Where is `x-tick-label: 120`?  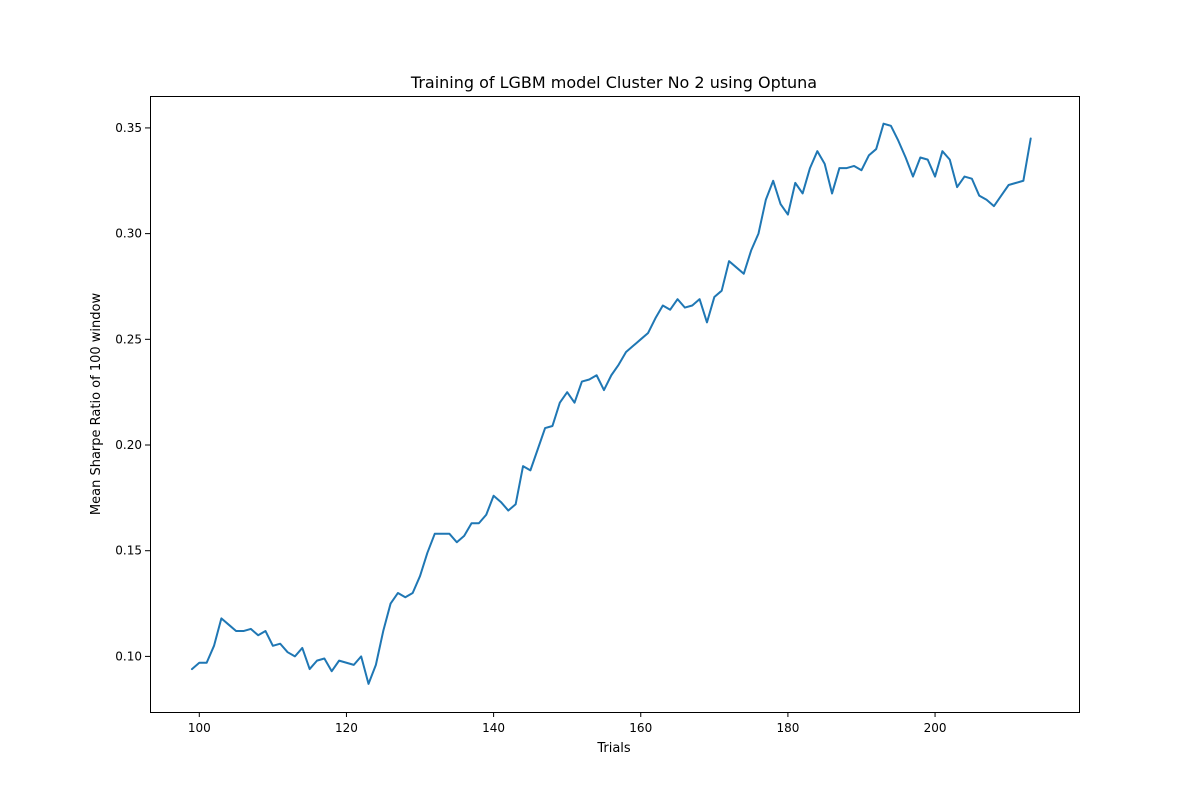 x-tick-label: 120 is located at coordinates (346, 728).